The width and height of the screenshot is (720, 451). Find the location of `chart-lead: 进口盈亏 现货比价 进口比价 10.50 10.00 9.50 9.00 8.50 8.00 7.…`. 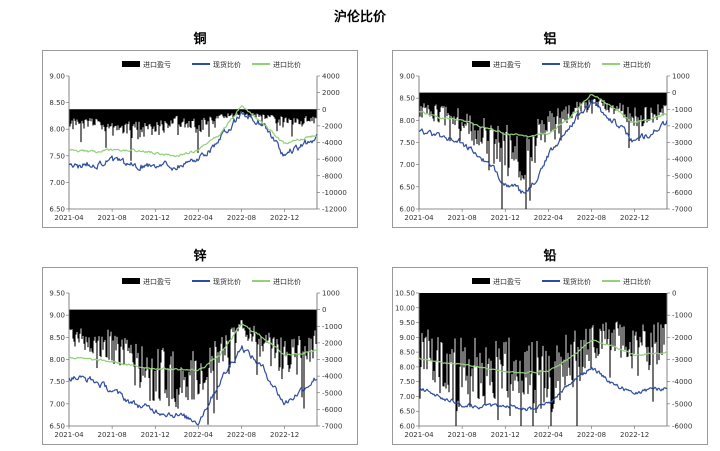

chart-lead: 进口盈亏 现货比价 进口比价 10.50 10.00 9.50 9.00 8.50 8.00 7.… is located at coordinates (543, 358).